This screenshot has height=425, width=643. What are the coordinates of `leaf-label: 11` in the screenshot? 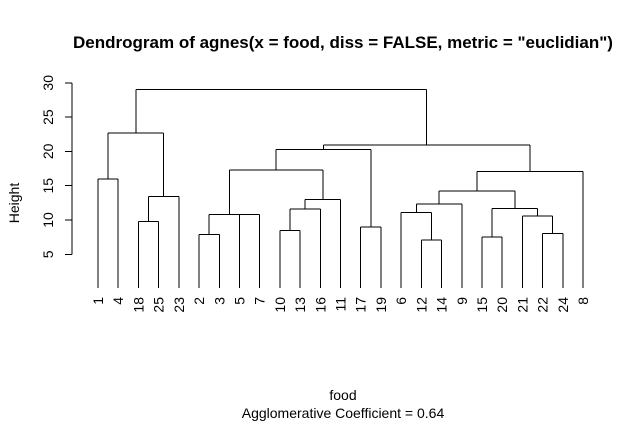 It's located at (341, 304).